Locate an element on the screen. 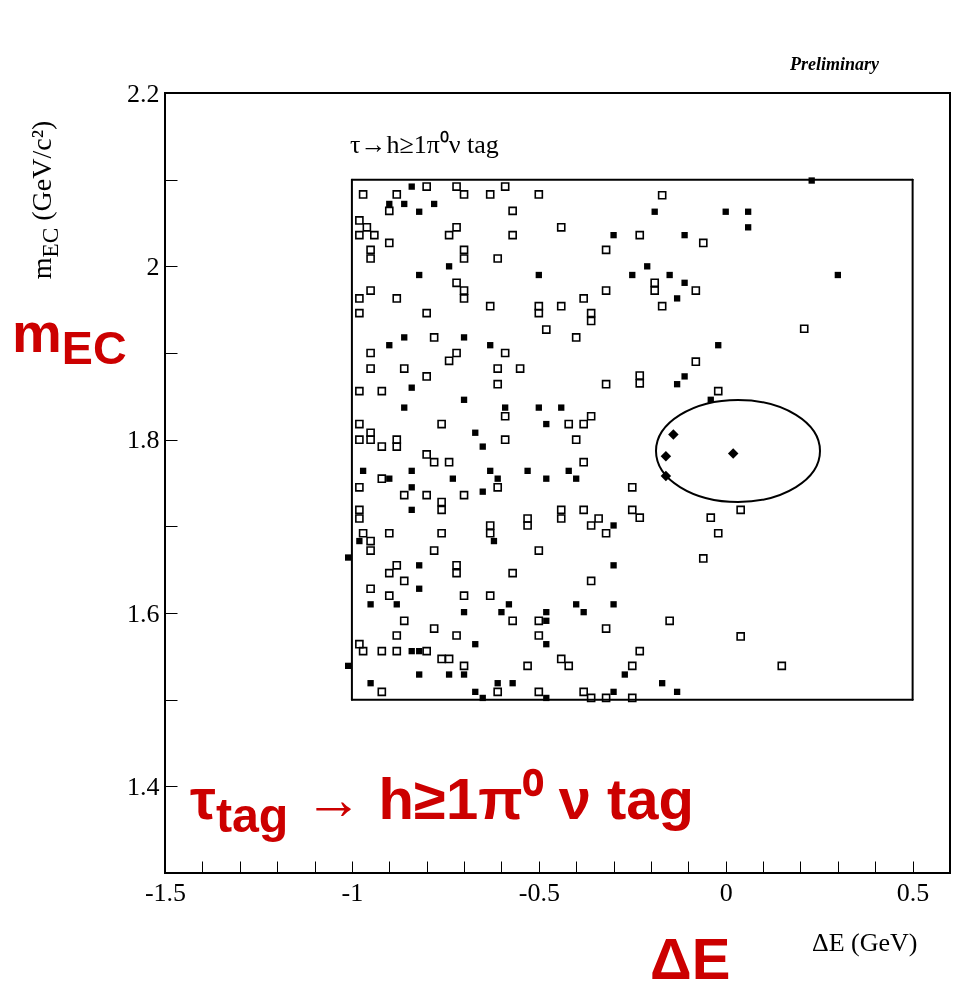 The height and width of the screenshot is (1002, 958). x-tick-label: -1 is located at coordinates (352, 892).